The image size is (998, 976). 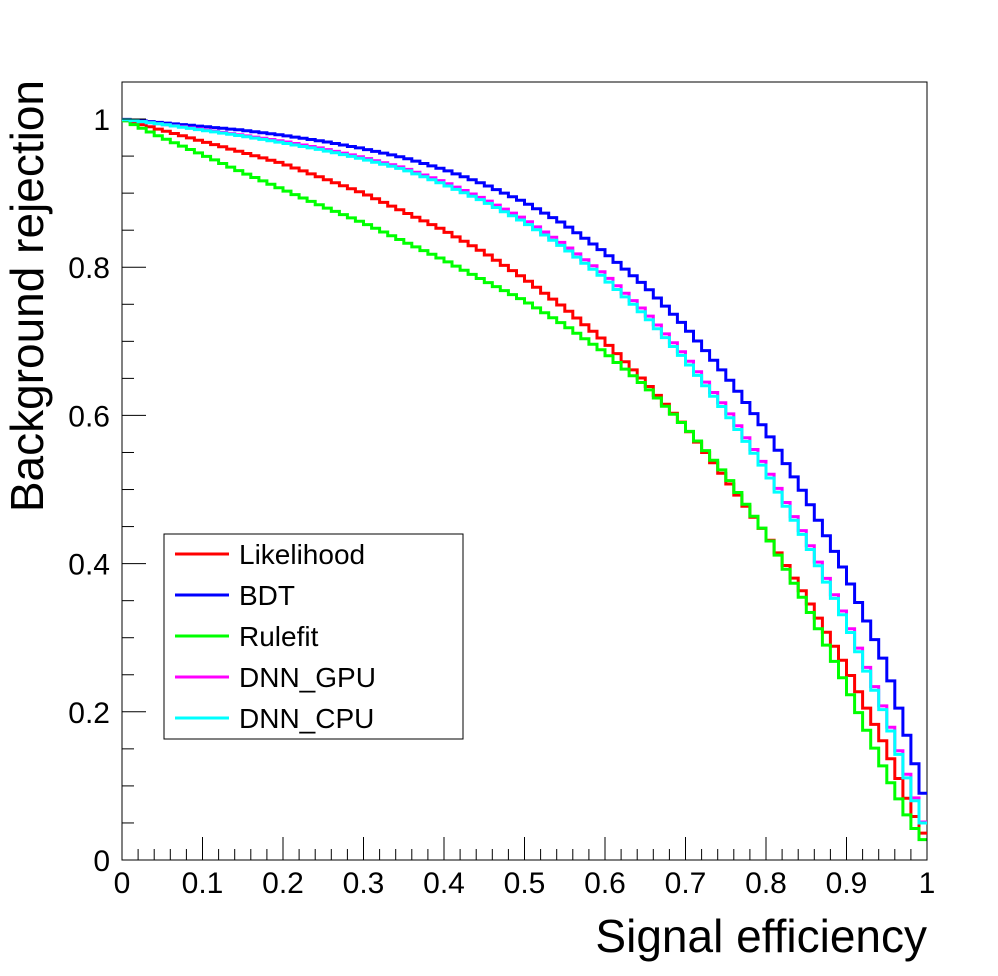 I want to click on x-tick-label: 0.7, so click(x=686, y=883).